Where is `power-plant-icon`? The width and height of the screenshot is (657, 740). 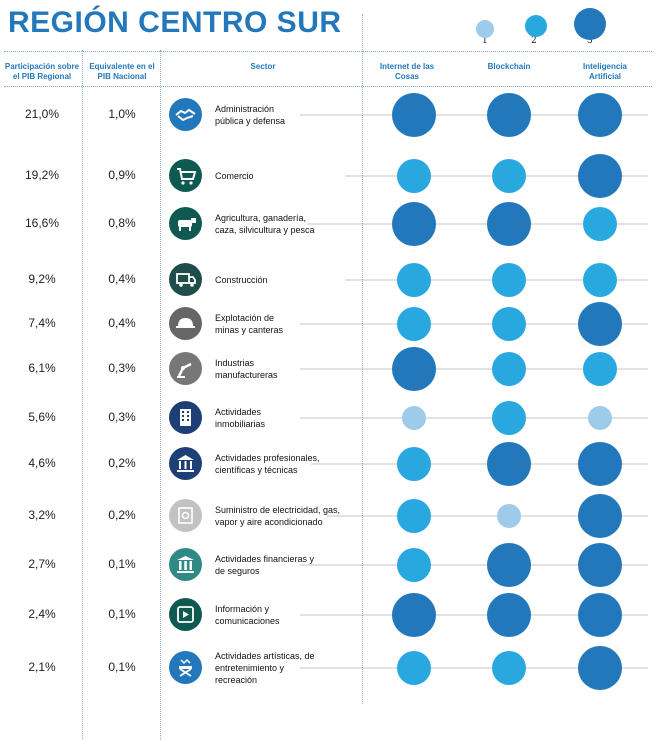 power-plant-icon is located at coordinates (185, 515).